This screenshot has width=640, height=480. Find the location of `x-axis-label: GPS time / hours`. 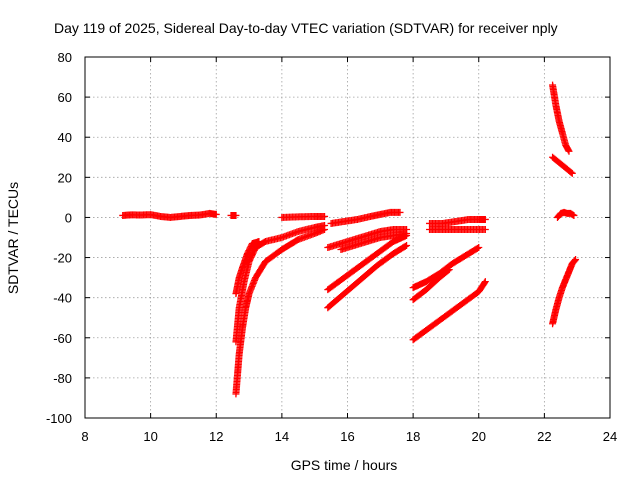

x-axis-label: GPS time / hours is located at coordinates (344, 465).